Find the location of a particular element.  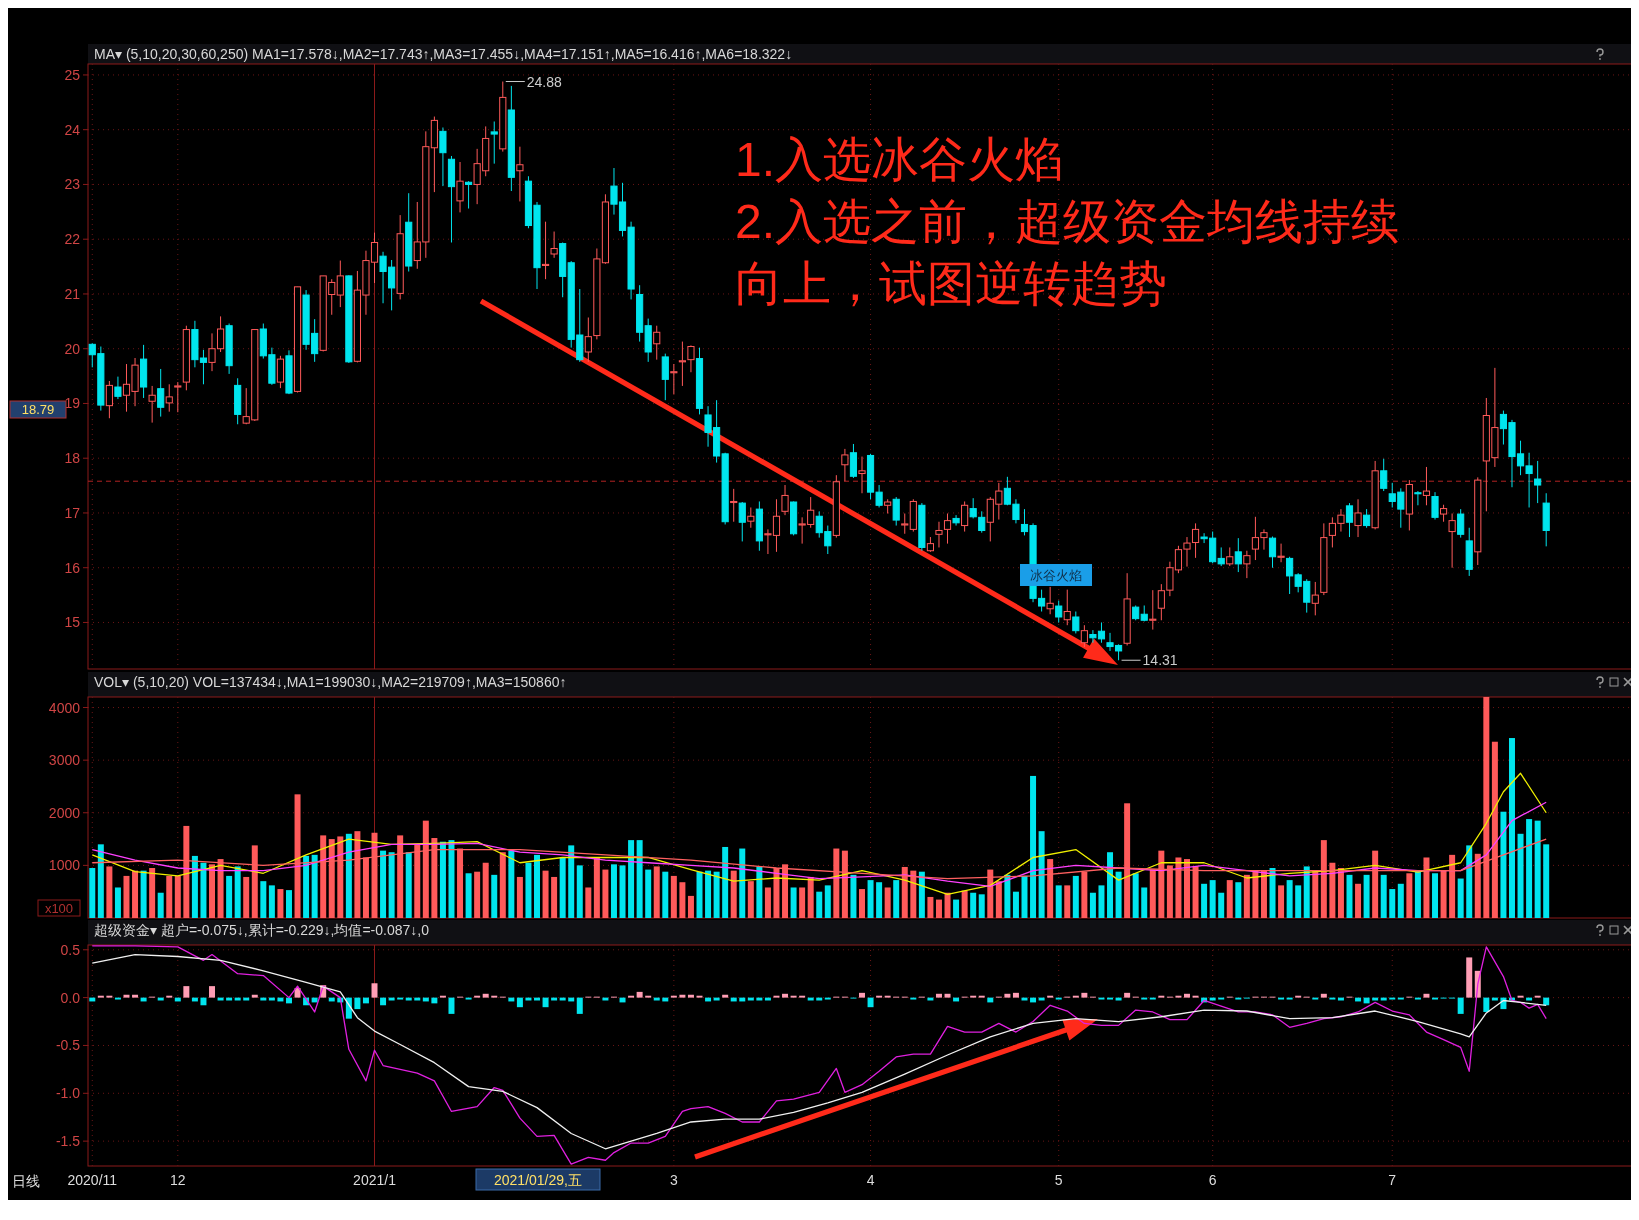

y-tick-label: -1.0 is located at coordinates (68, 1093).